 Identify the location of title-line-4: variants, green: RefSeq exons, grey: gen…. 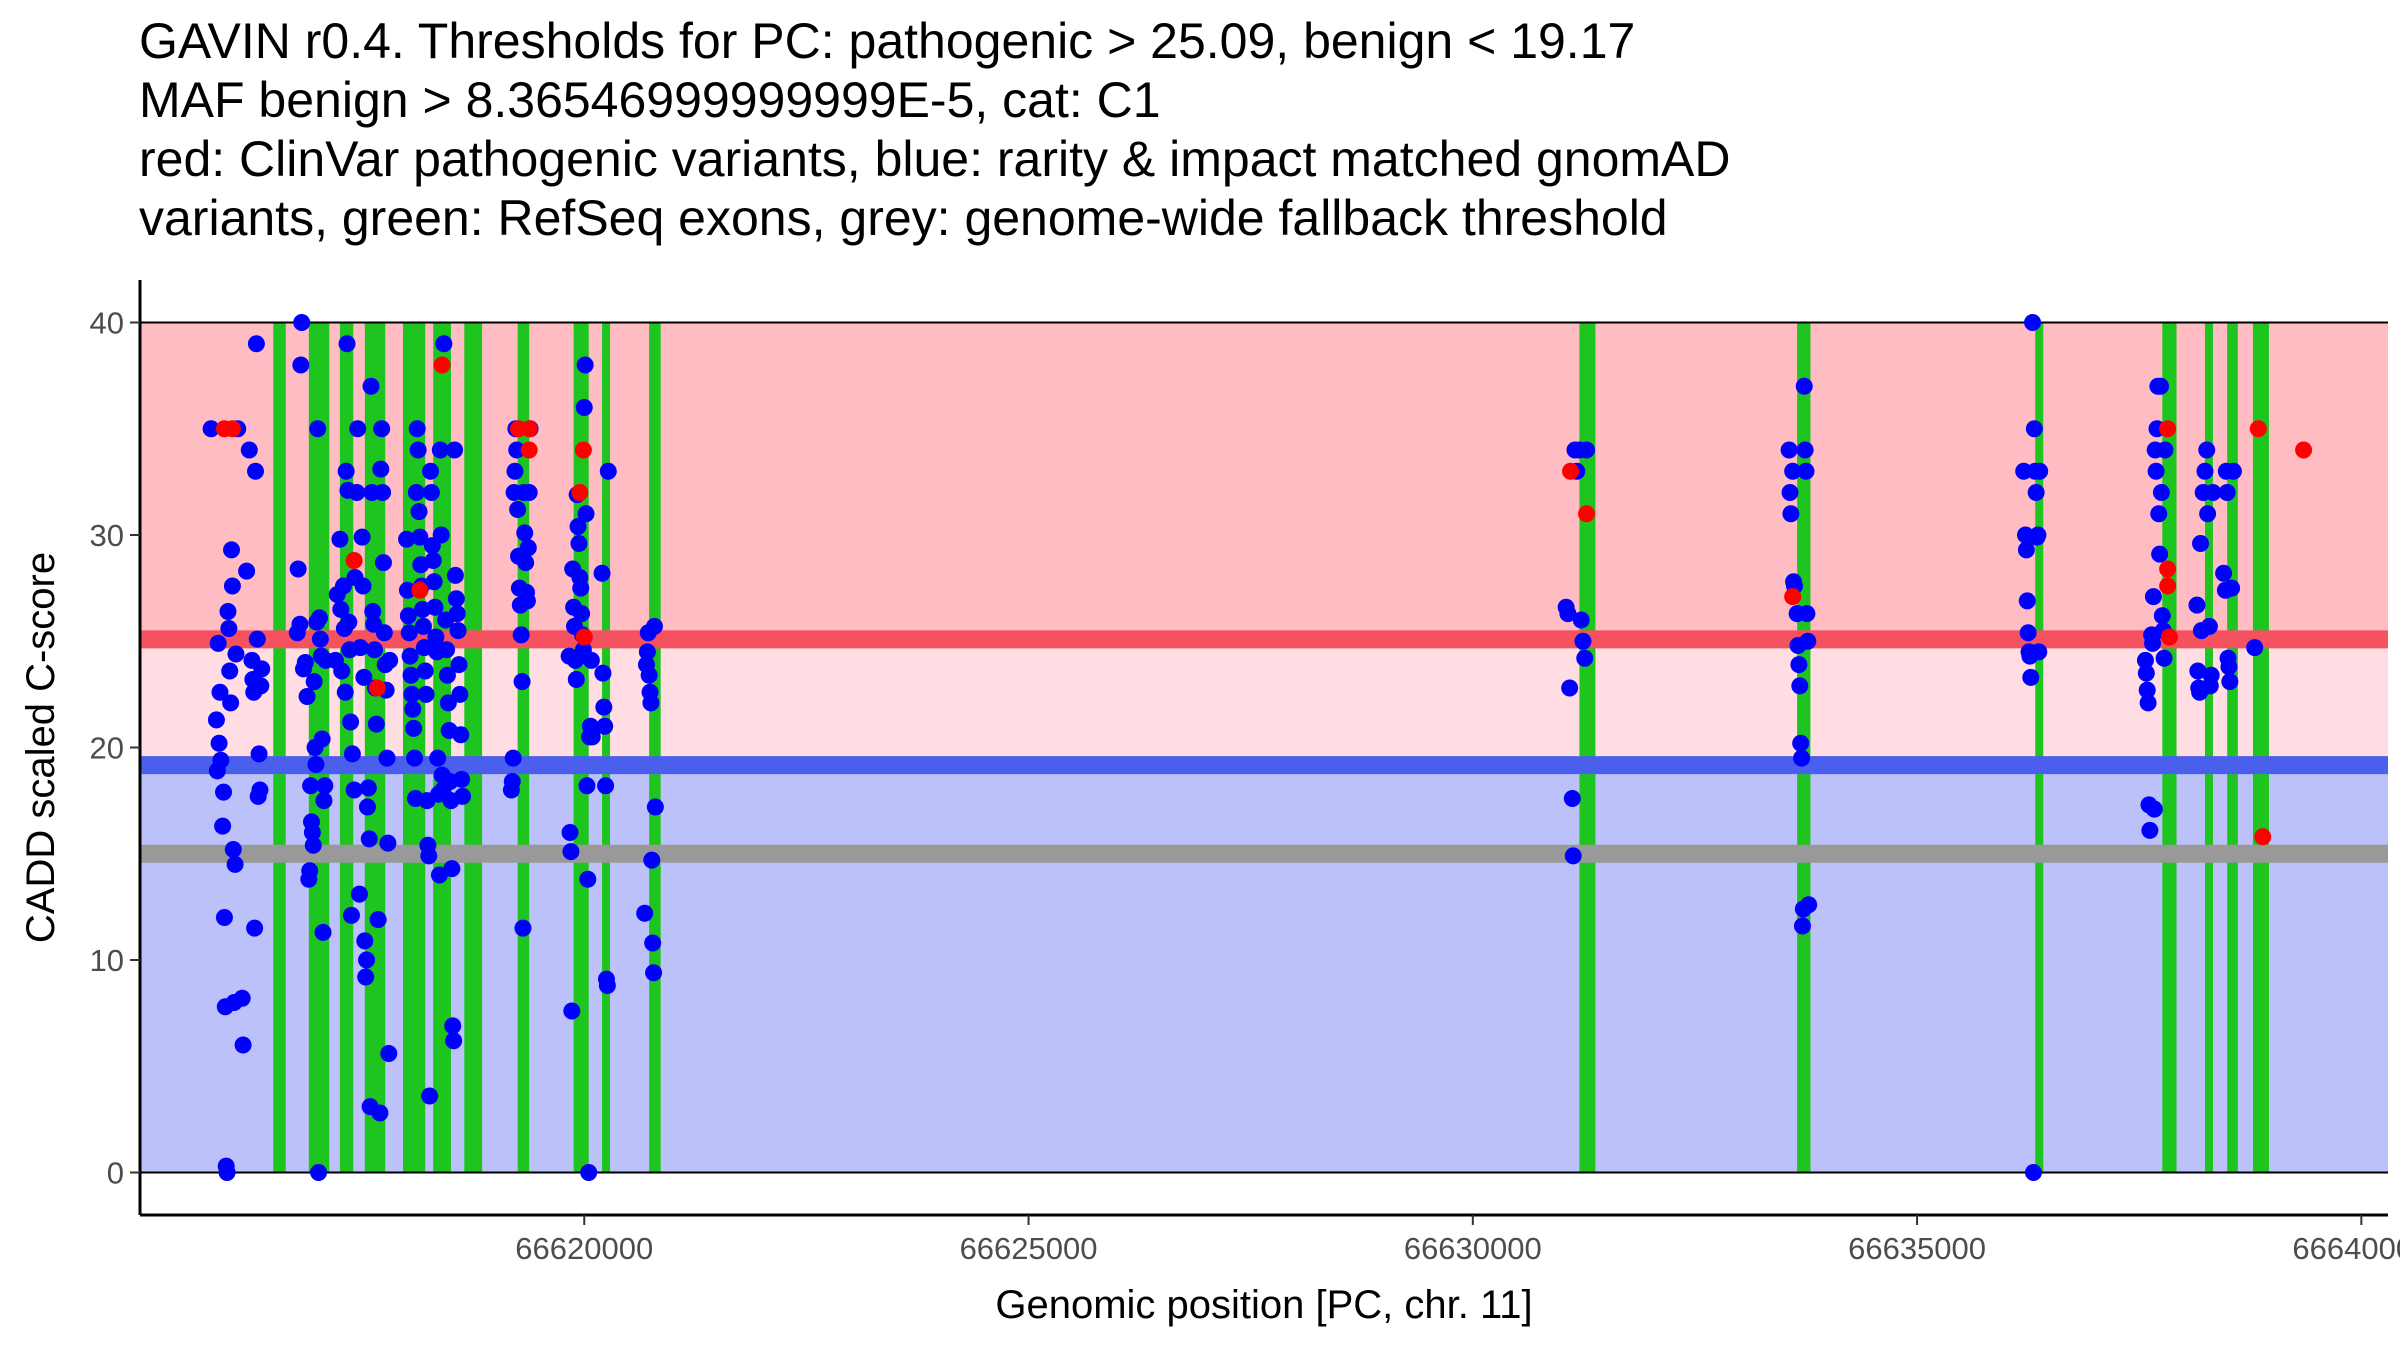
(903, 218).